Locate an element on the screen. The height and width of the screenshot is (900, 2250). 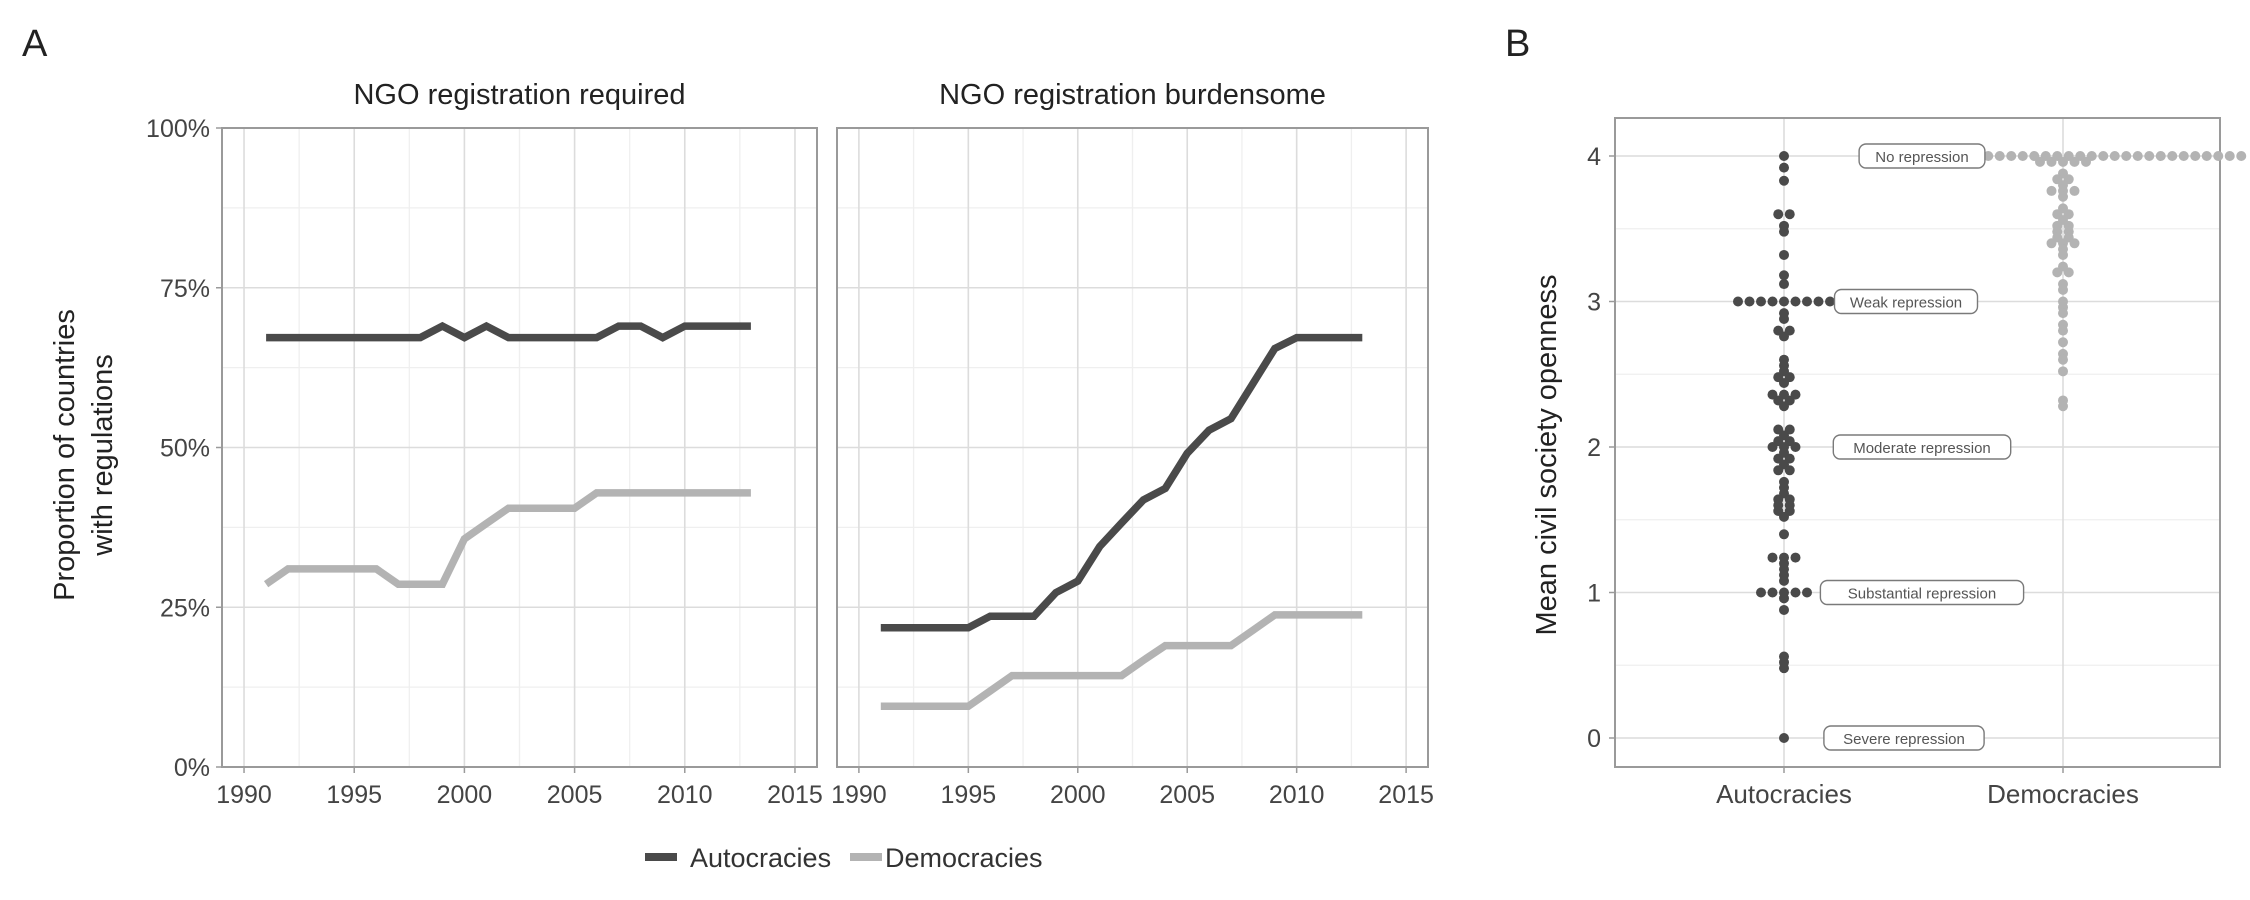
annotation-text: Weak repression is located at coordinates (1906, 303).